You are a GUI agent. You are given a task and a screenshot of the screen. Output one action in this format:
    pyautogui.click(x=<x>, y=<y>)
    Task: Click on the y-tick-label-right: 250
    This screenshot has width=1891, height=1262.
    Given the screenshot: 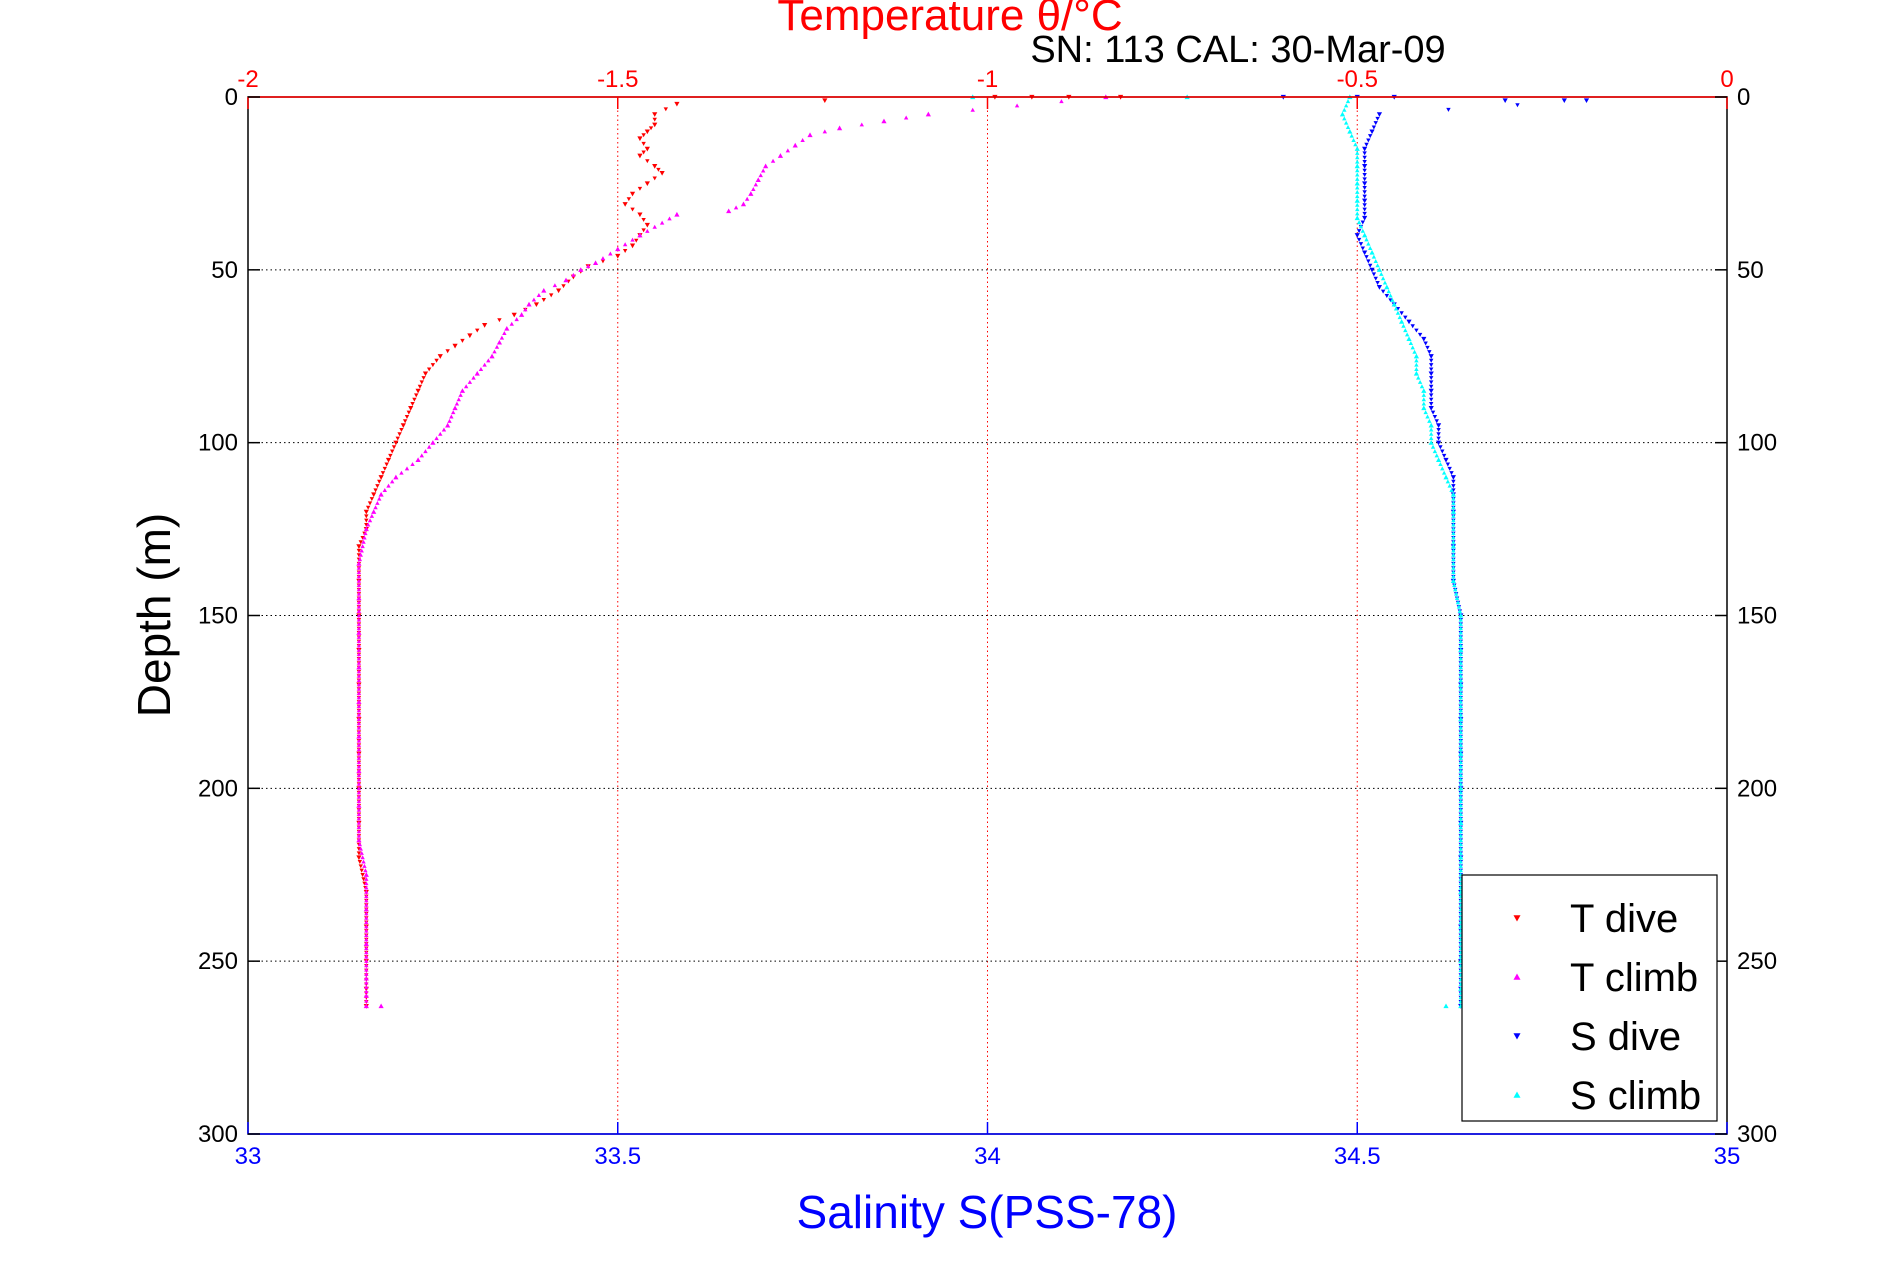 What is the action you would take?
    pyautogui.click(x=1757, y=961)
    